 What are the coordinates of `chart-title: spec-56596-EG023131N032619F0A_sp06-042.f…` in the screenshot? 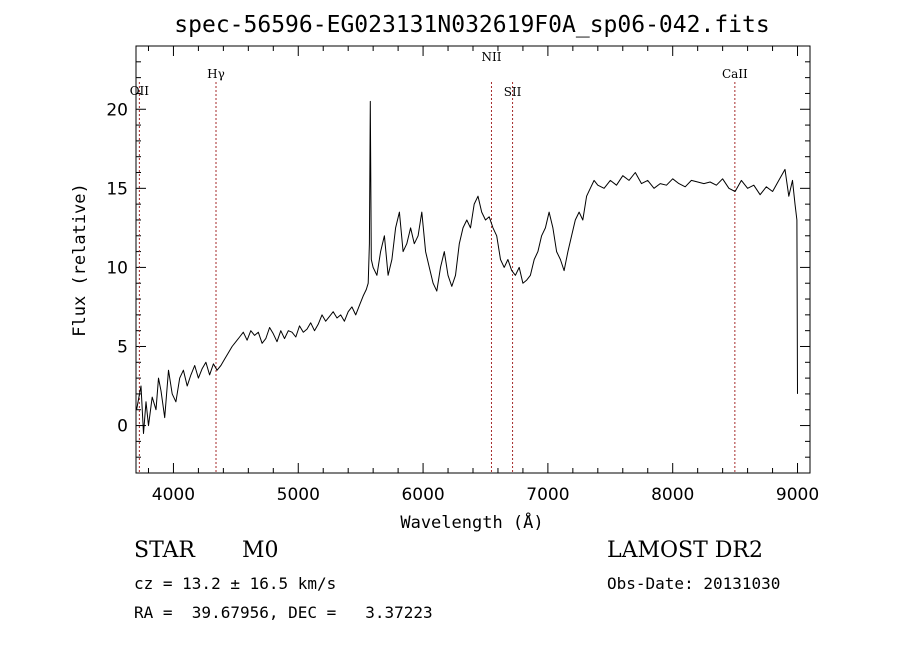 It's located at (471, 25).